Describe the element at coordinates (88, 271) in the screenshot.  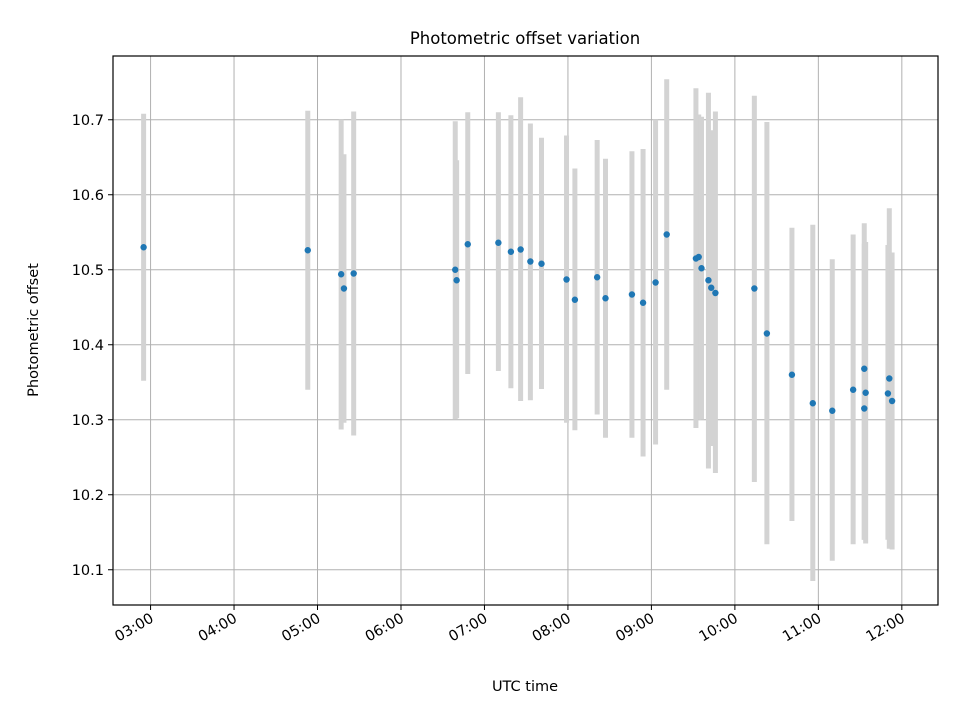
I see `y-tick-label: 10.5` at that location.